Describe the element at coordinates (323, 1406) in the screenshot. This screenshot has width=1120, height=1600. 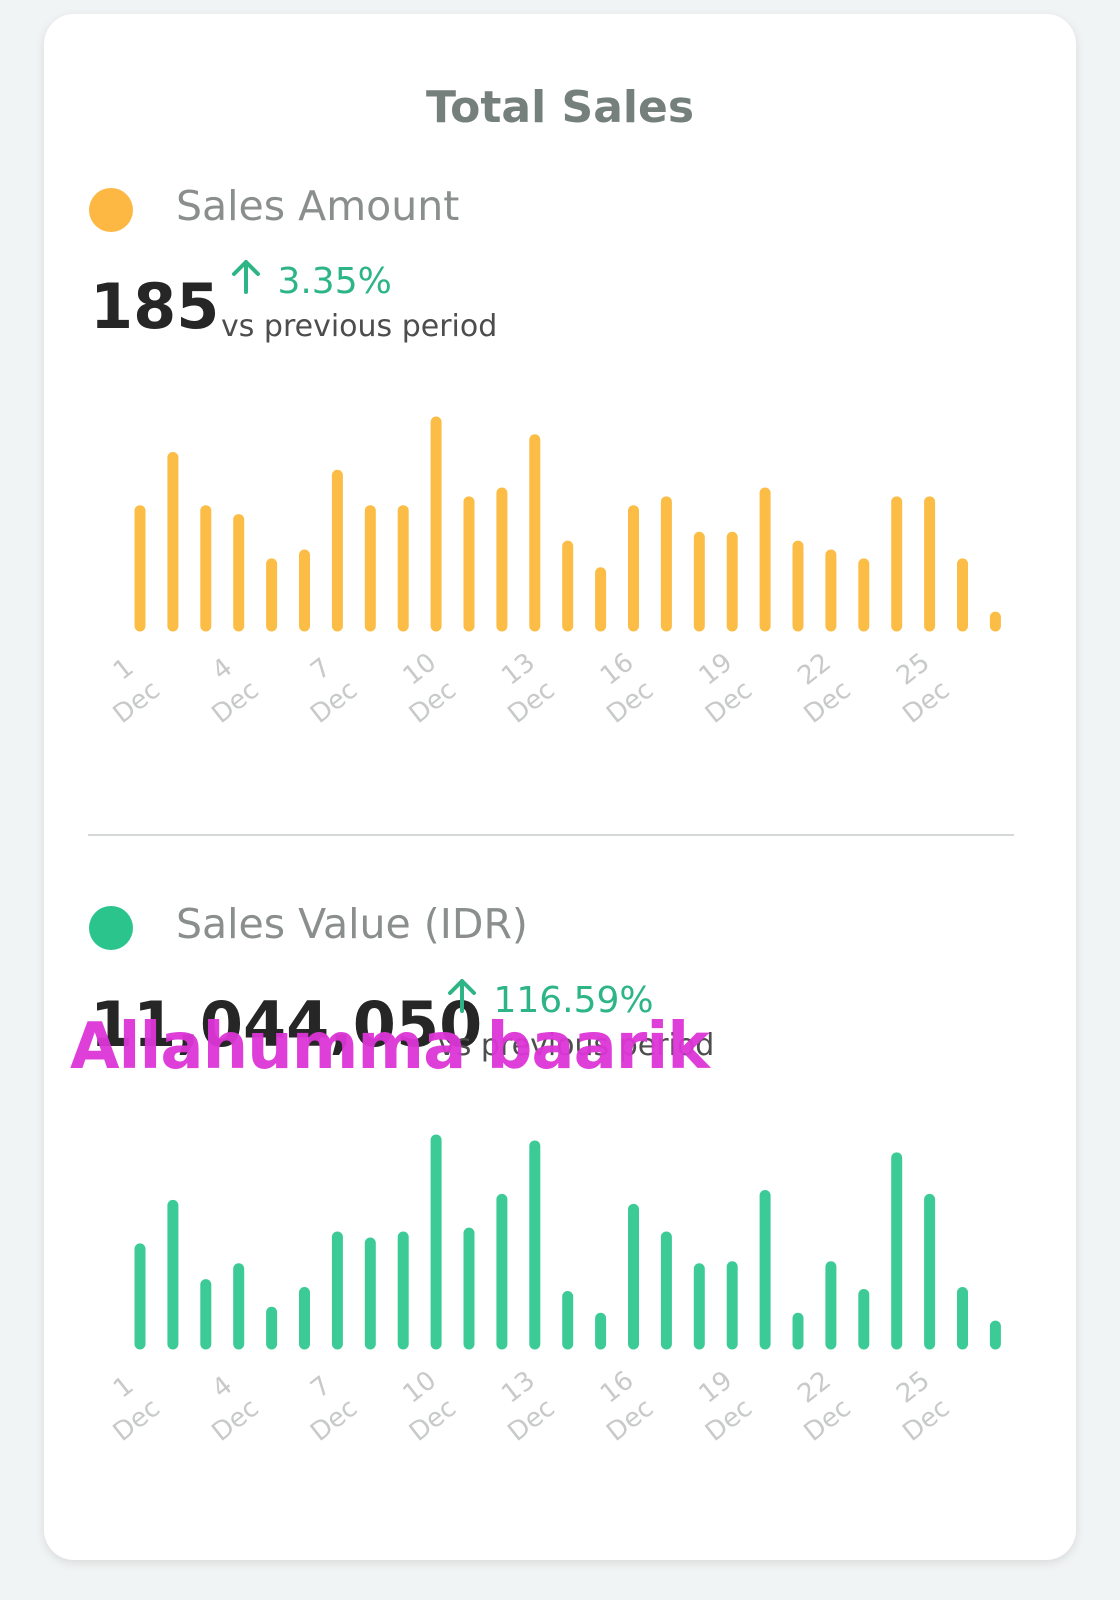
I see `sales-value-tick-label: 7Dec` at that location.